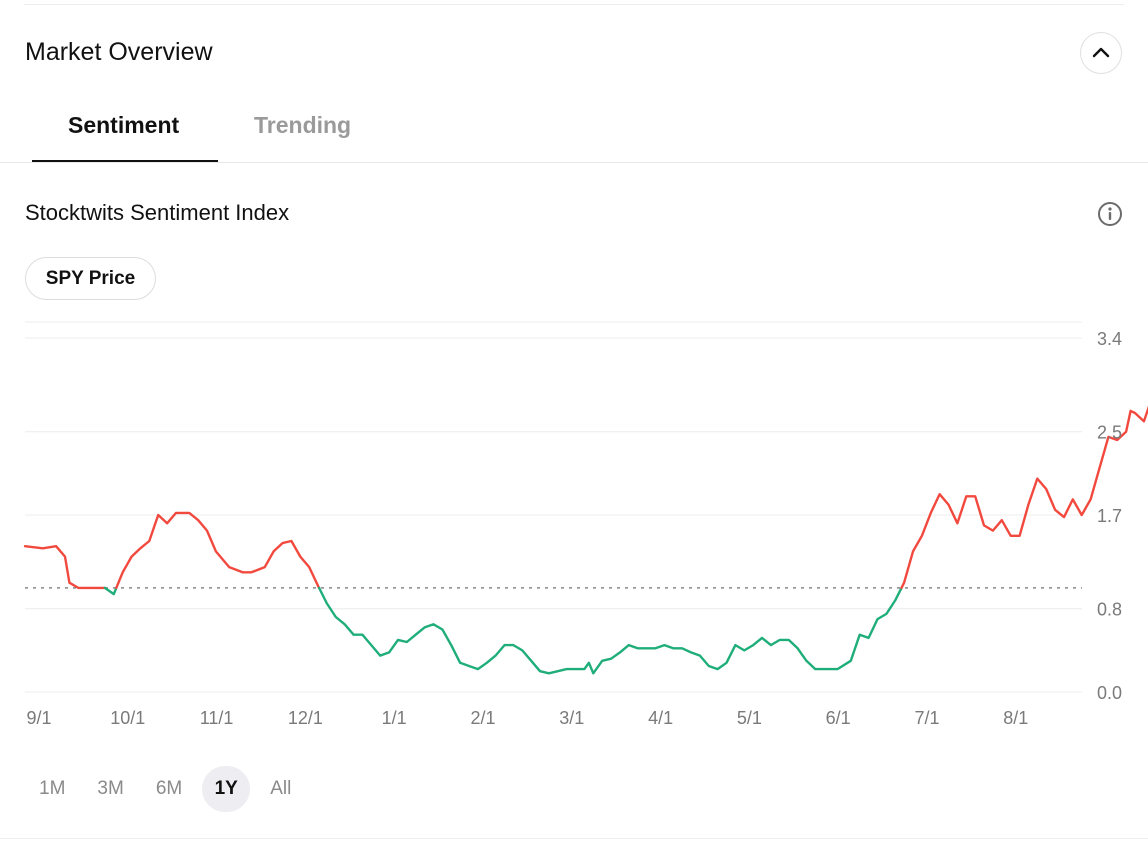 This screenshot has width=1148, height=844. I want to click on page-title: Market Overview, so click(119, 52).